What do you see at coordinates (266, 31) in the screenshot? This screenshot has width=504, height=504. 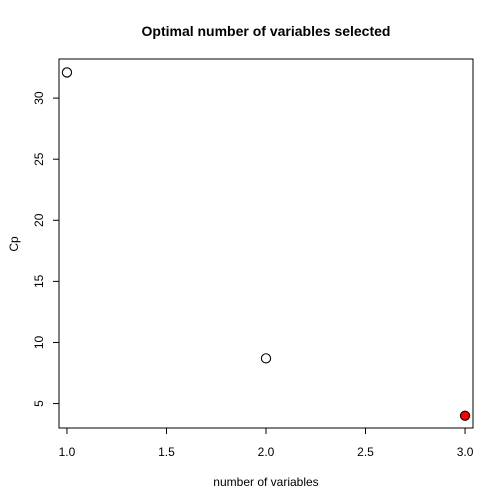 I see `chart-title: Optimal number of variables selected` at bounding box center [266, 31].